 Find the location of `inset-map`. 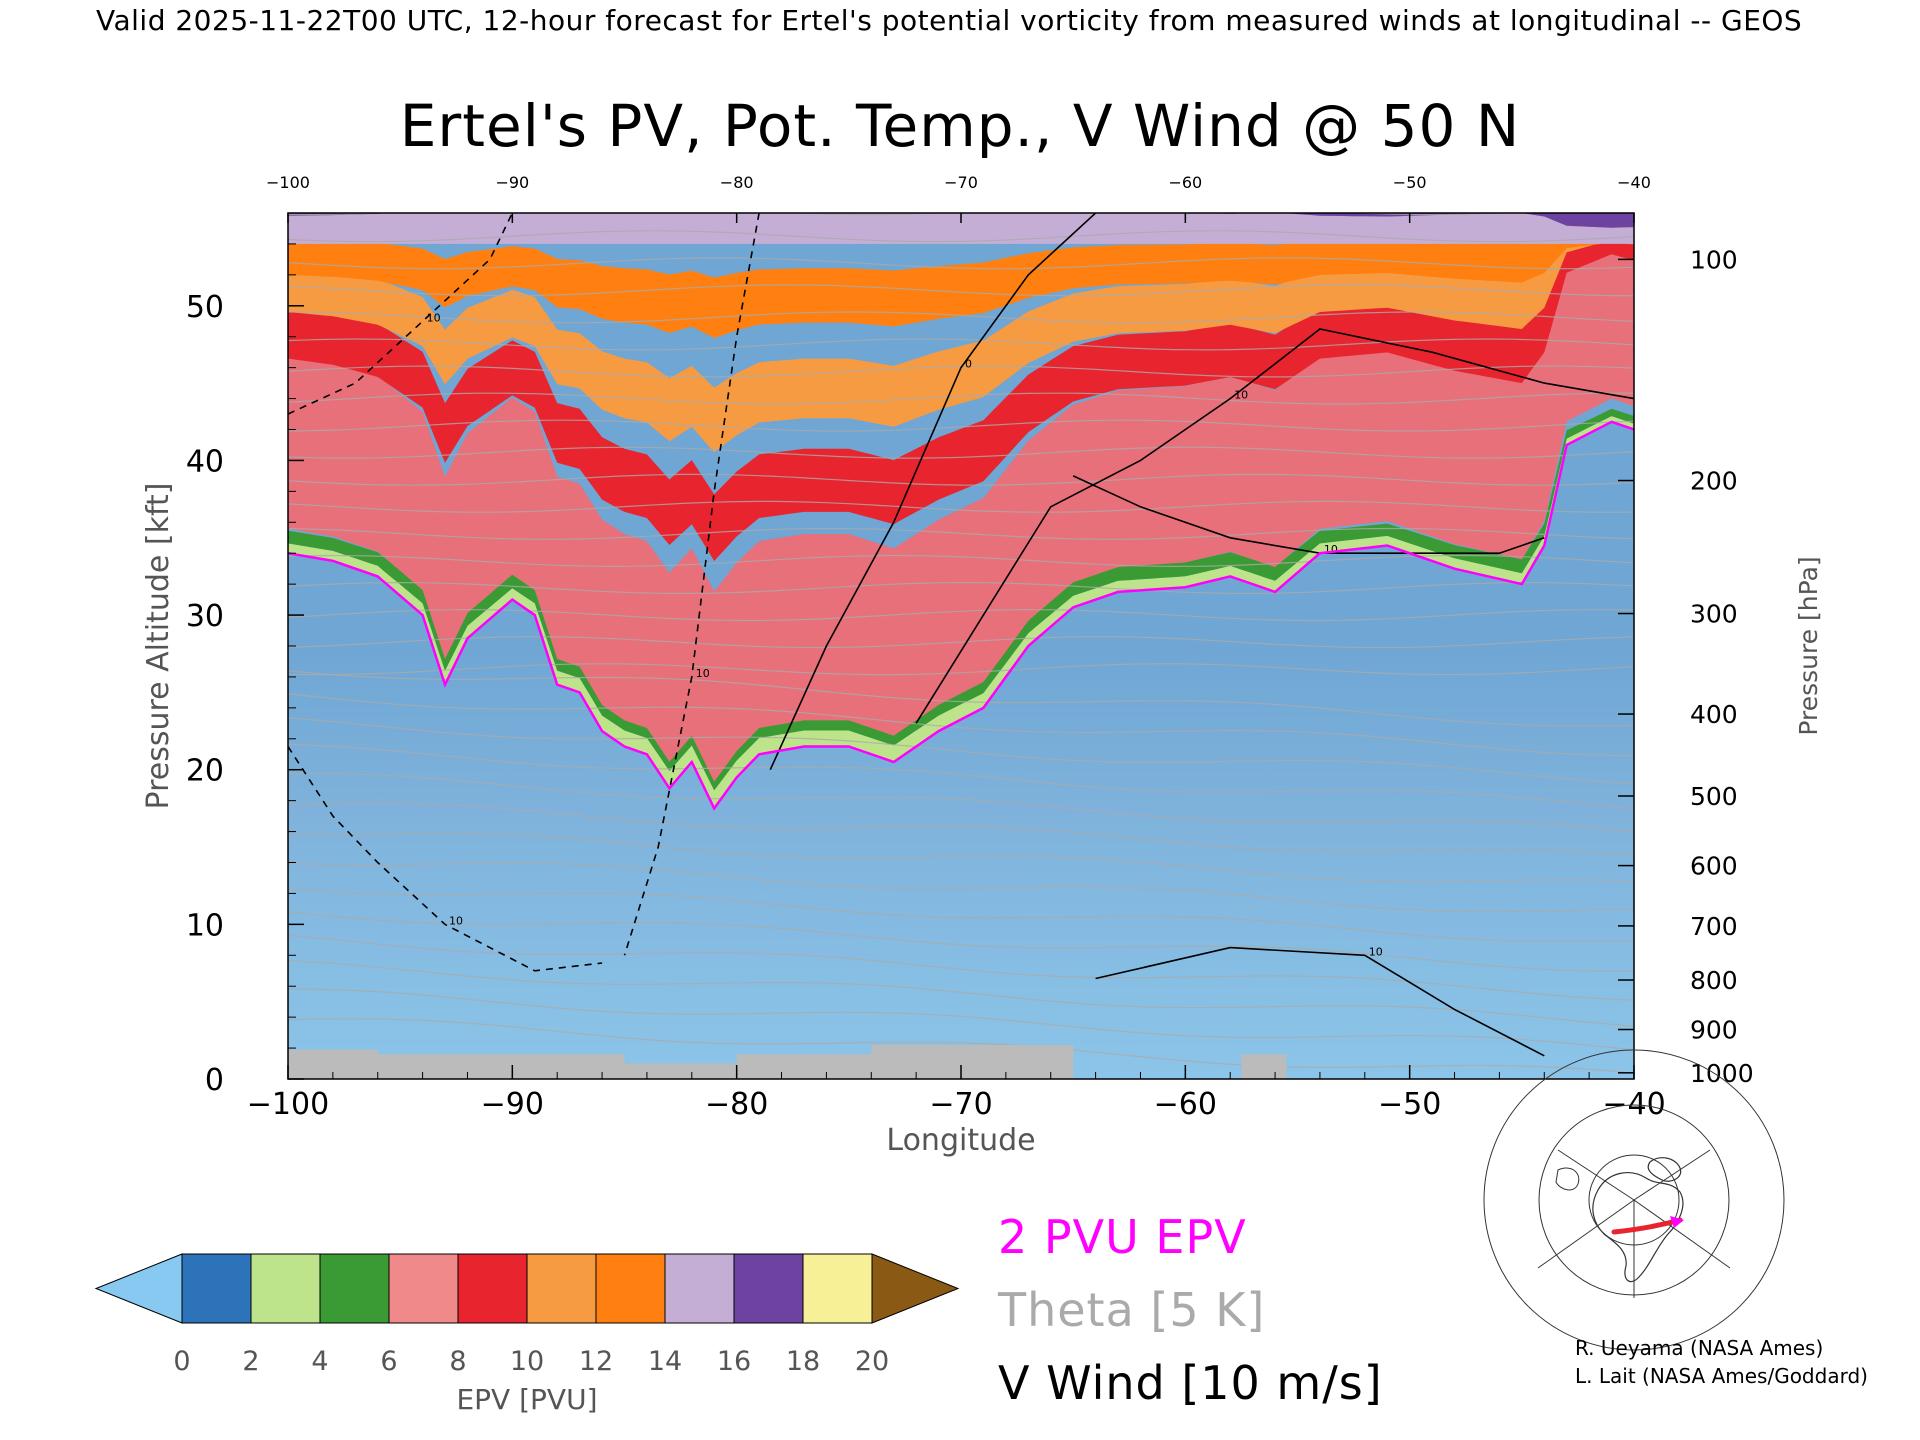

inset-map is located at coordinates (1634, 1200).